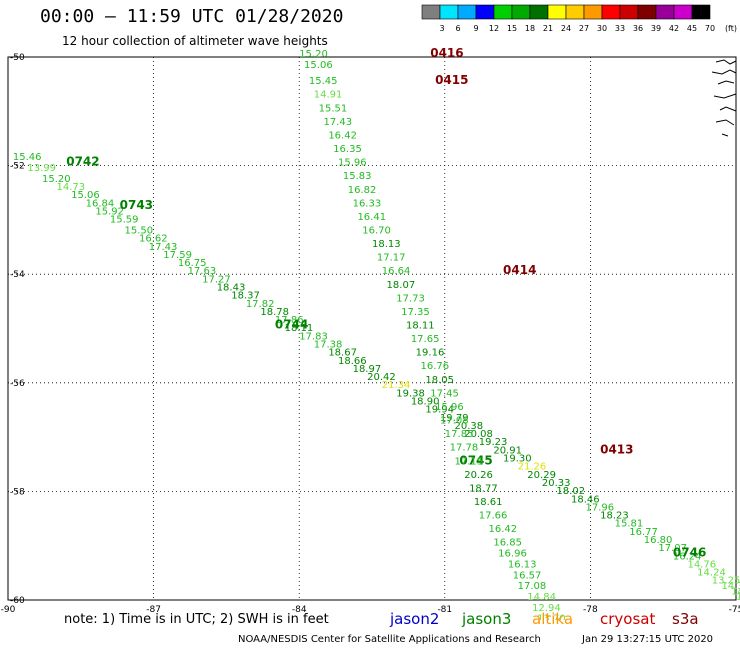 This screenshot has width=740, height=650. What do you see at coordinates (192, 16) in the screenshot?
I see `page-title: 00:00 – 11:59 UTC 01/28/2020` at bounding box center [192, 16].